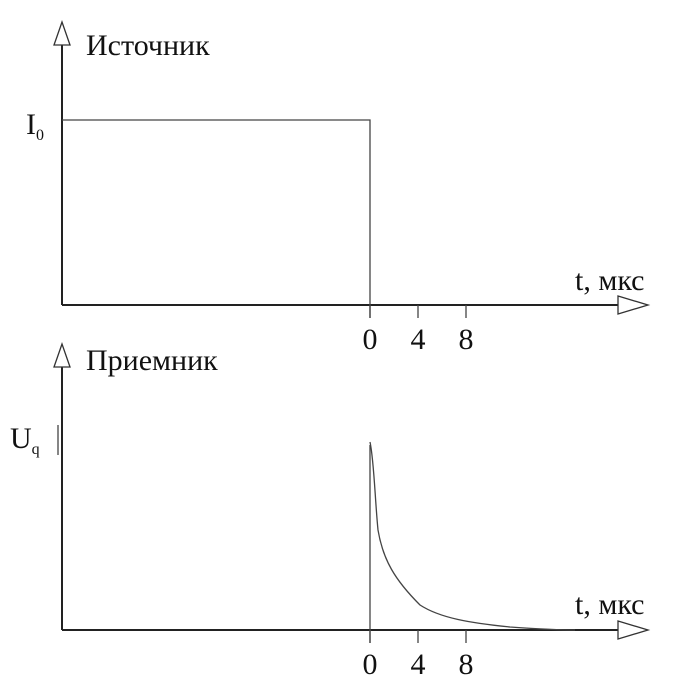  What do you see at coordinates (31, 124) in the screenshot?
I see `y-label-main: I` at bounding box center [31, 124].